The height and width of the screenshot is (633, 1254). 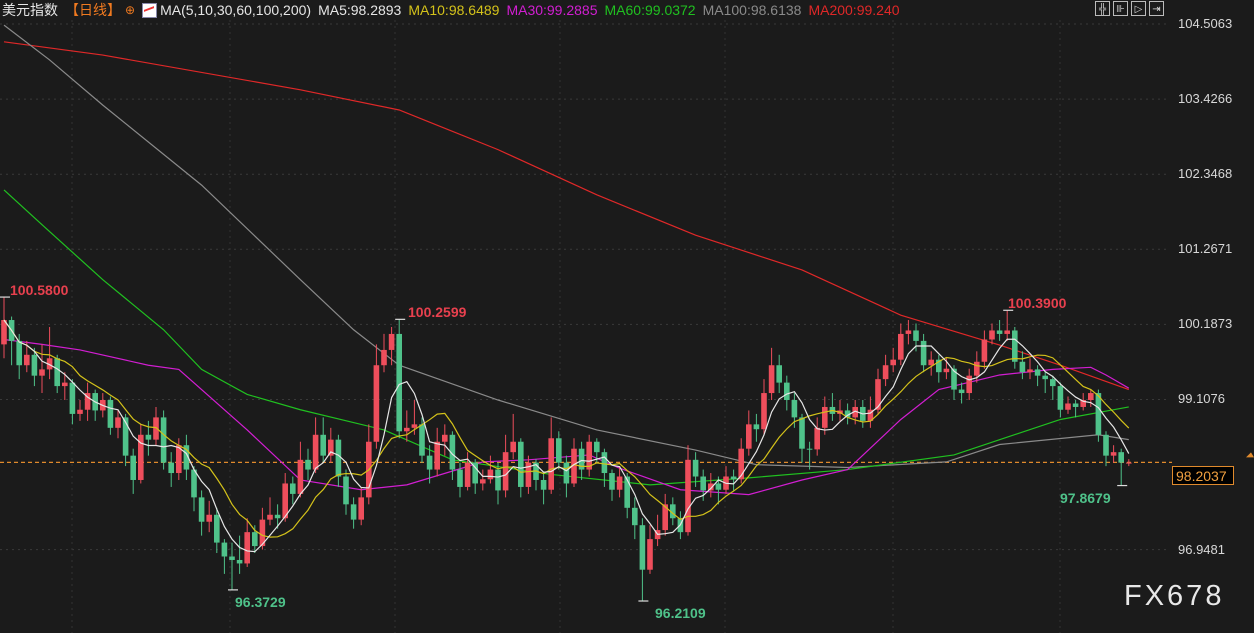 I want to click on low-label: 96.2109, so click(x=680, y=613).